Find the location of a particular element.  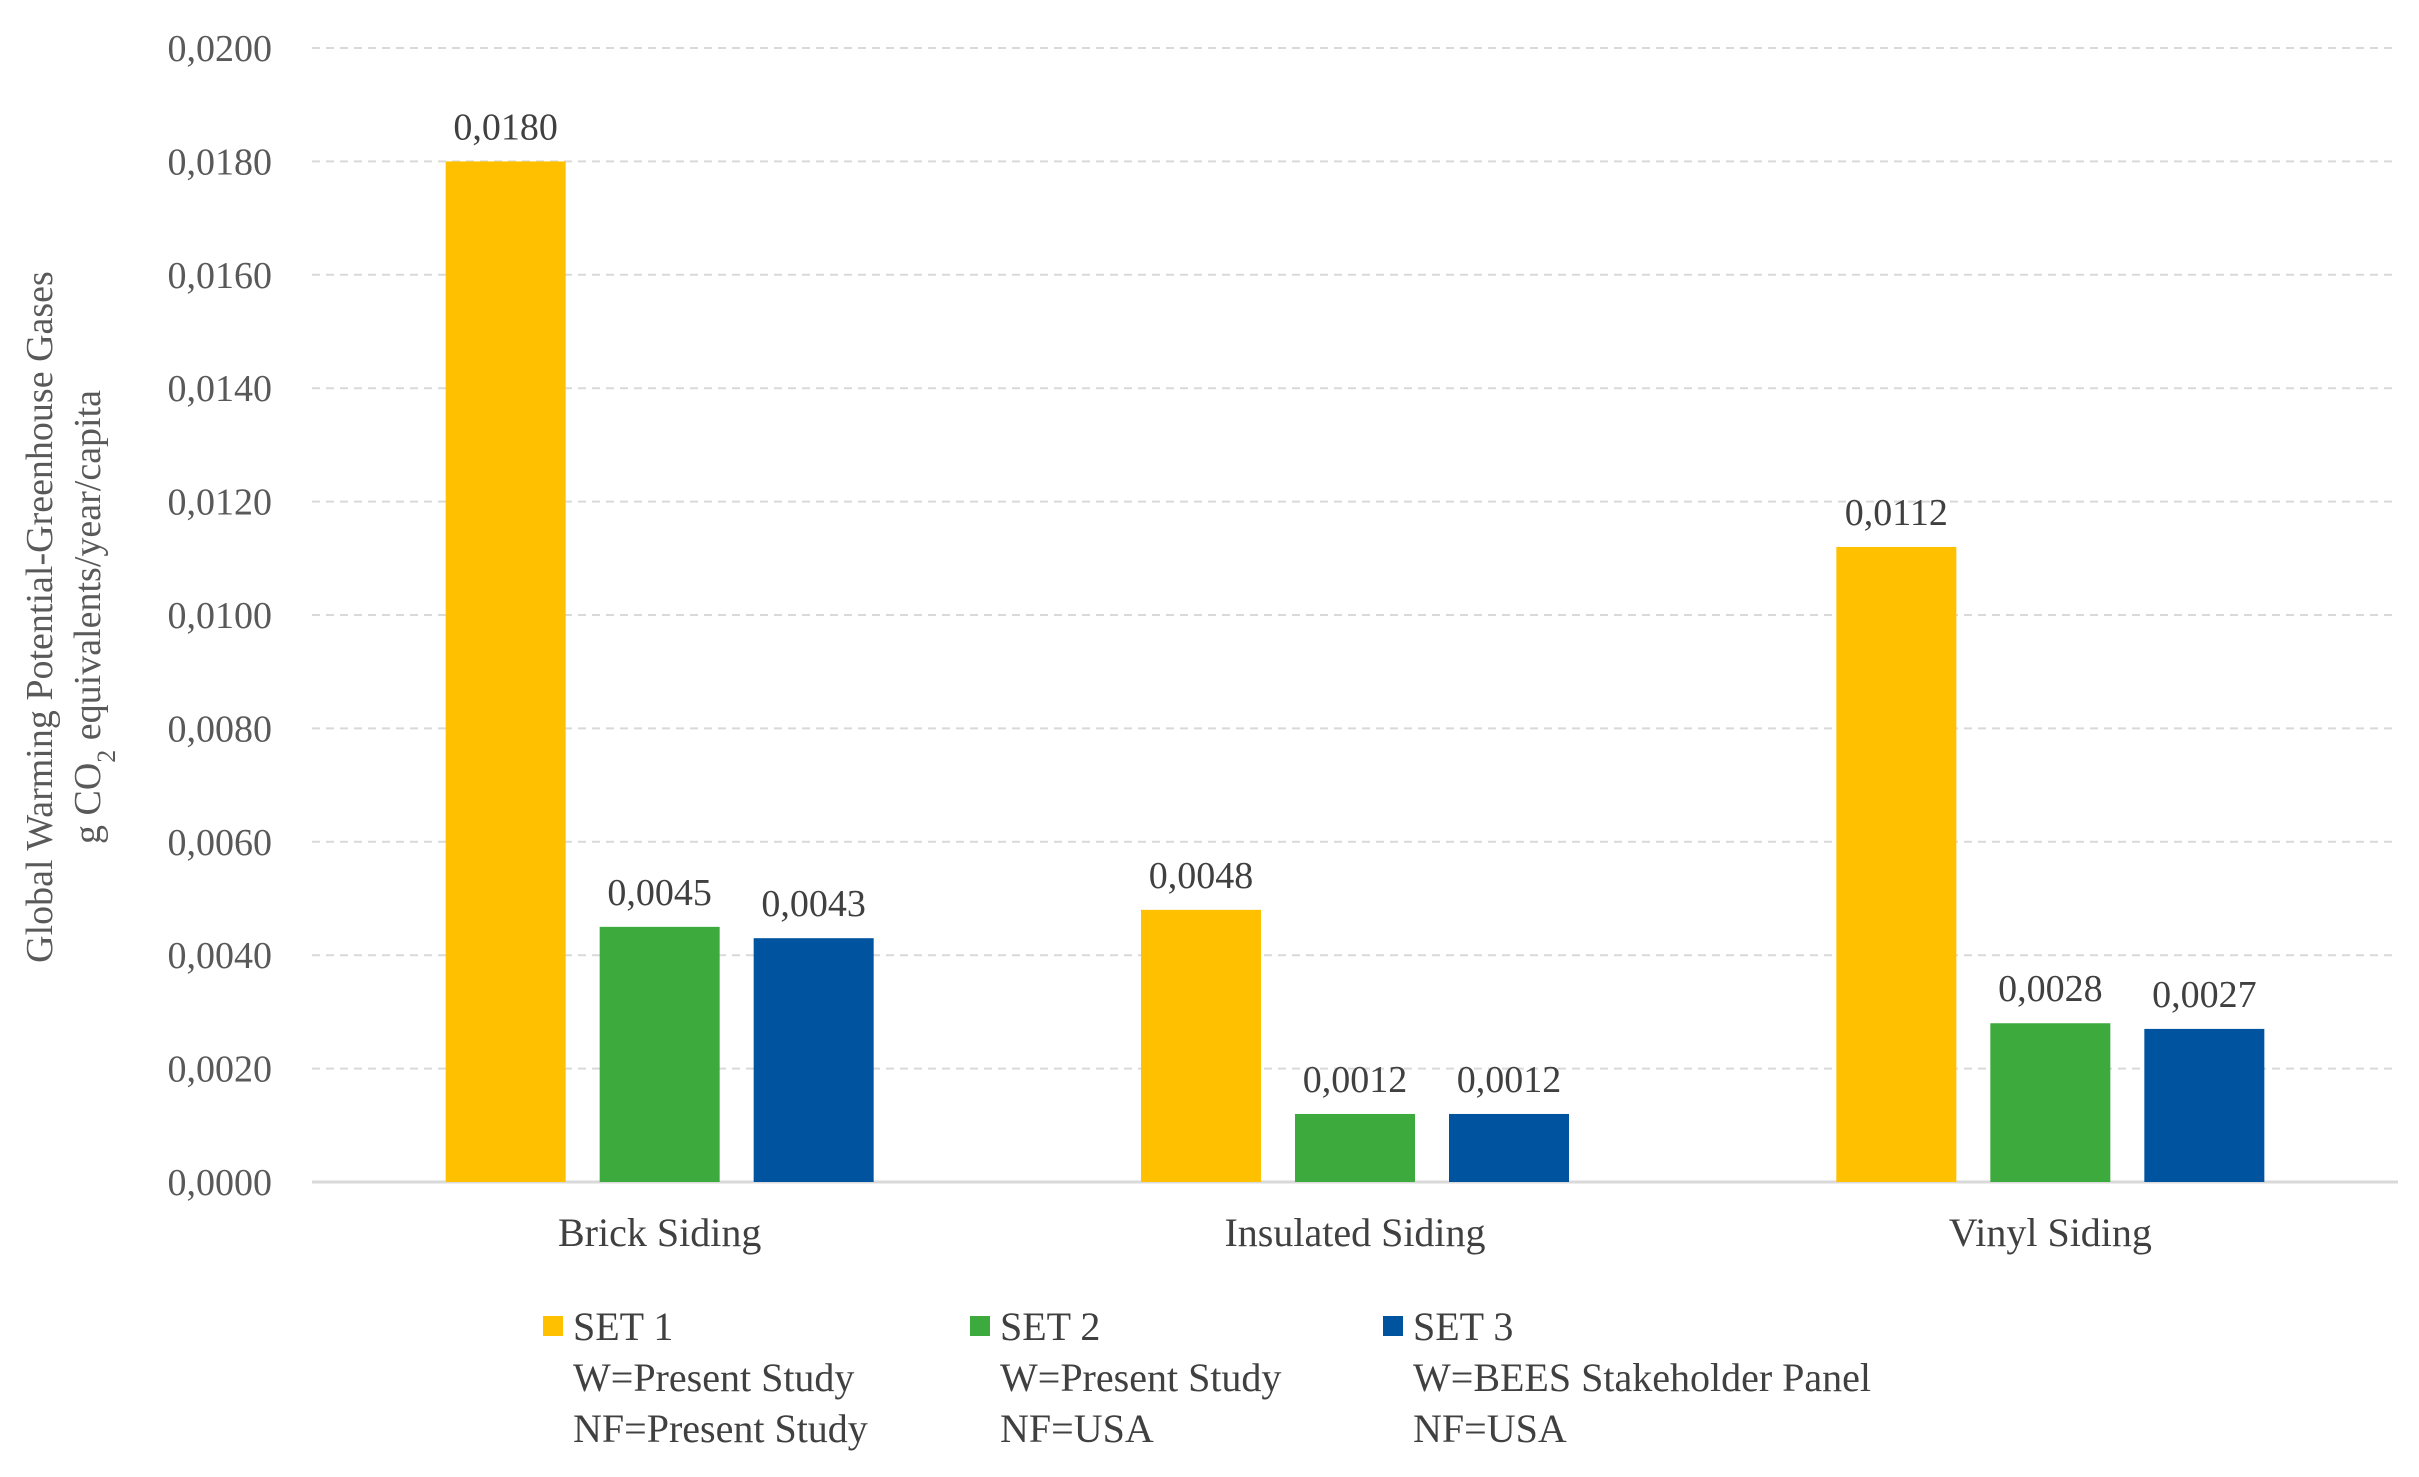

y-tick-label: 0,0100 is located at coordinates (220, 616).